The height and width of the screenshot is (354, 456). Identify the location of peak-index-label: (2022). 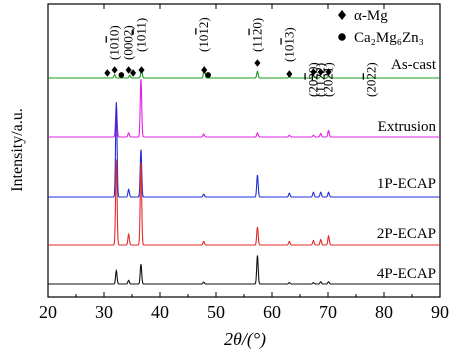
(371, 79).